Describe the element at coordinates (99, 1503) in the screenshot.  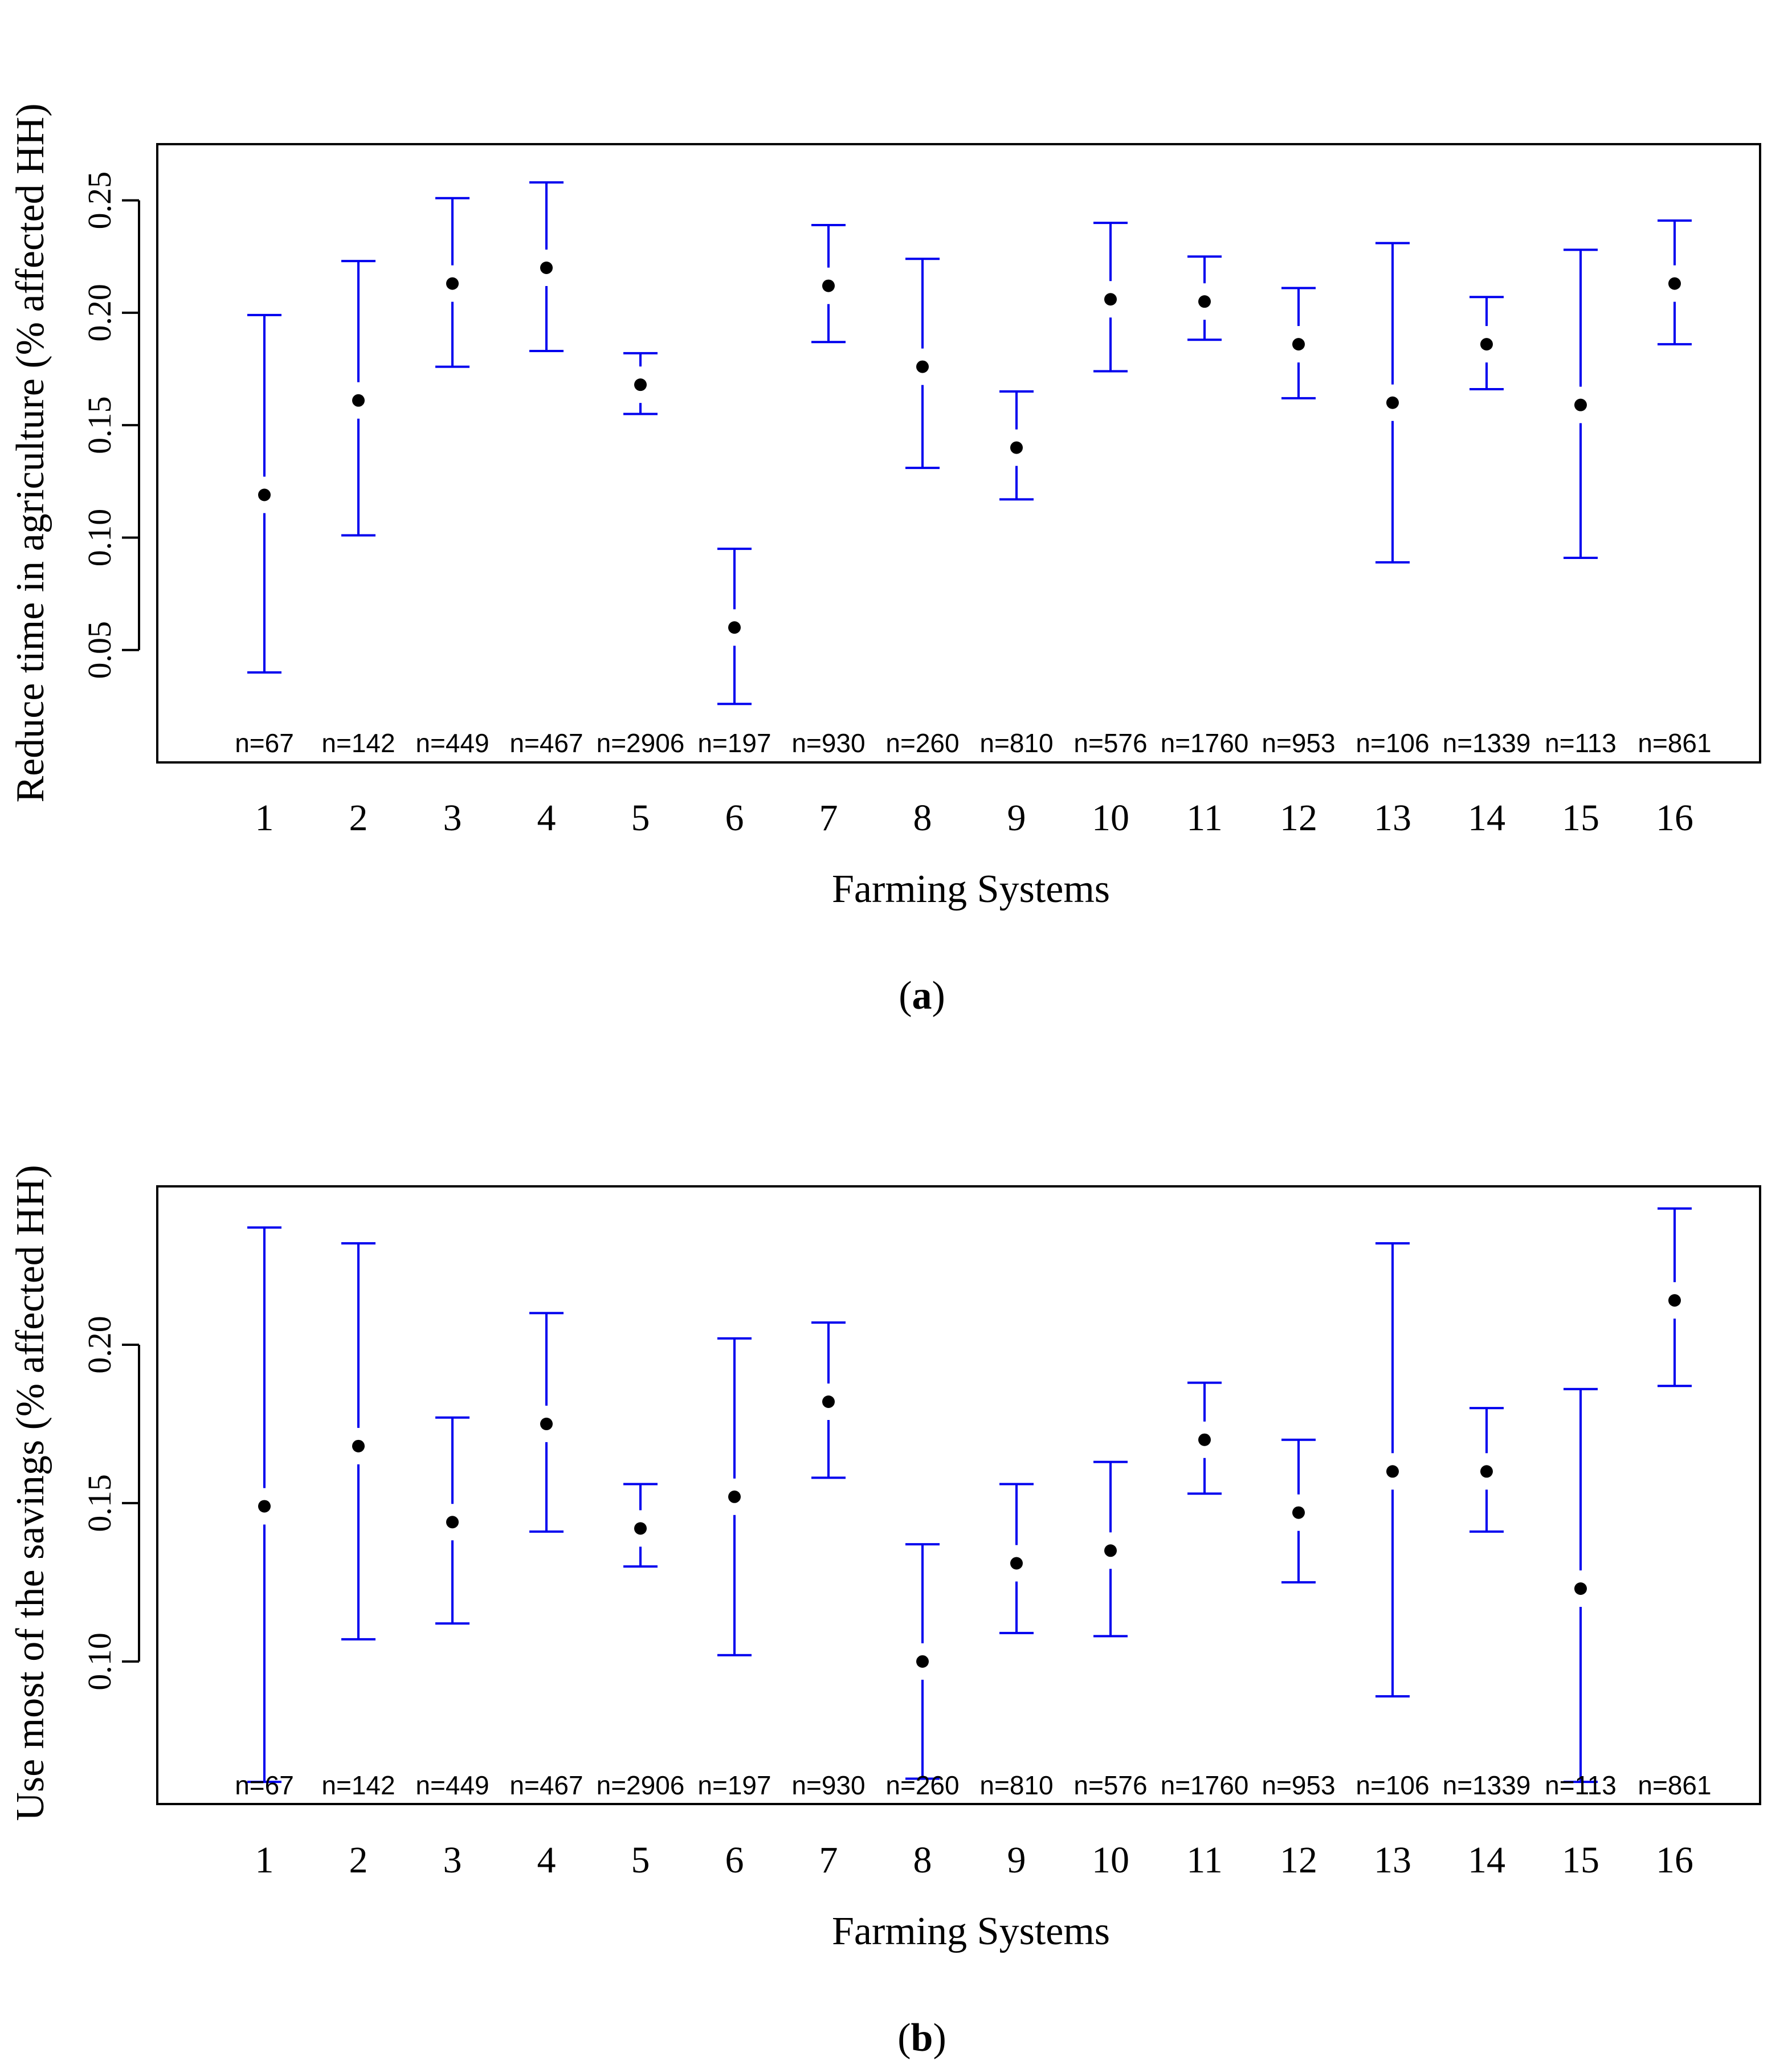
I see `y-tick-label: 0.15` at that location.